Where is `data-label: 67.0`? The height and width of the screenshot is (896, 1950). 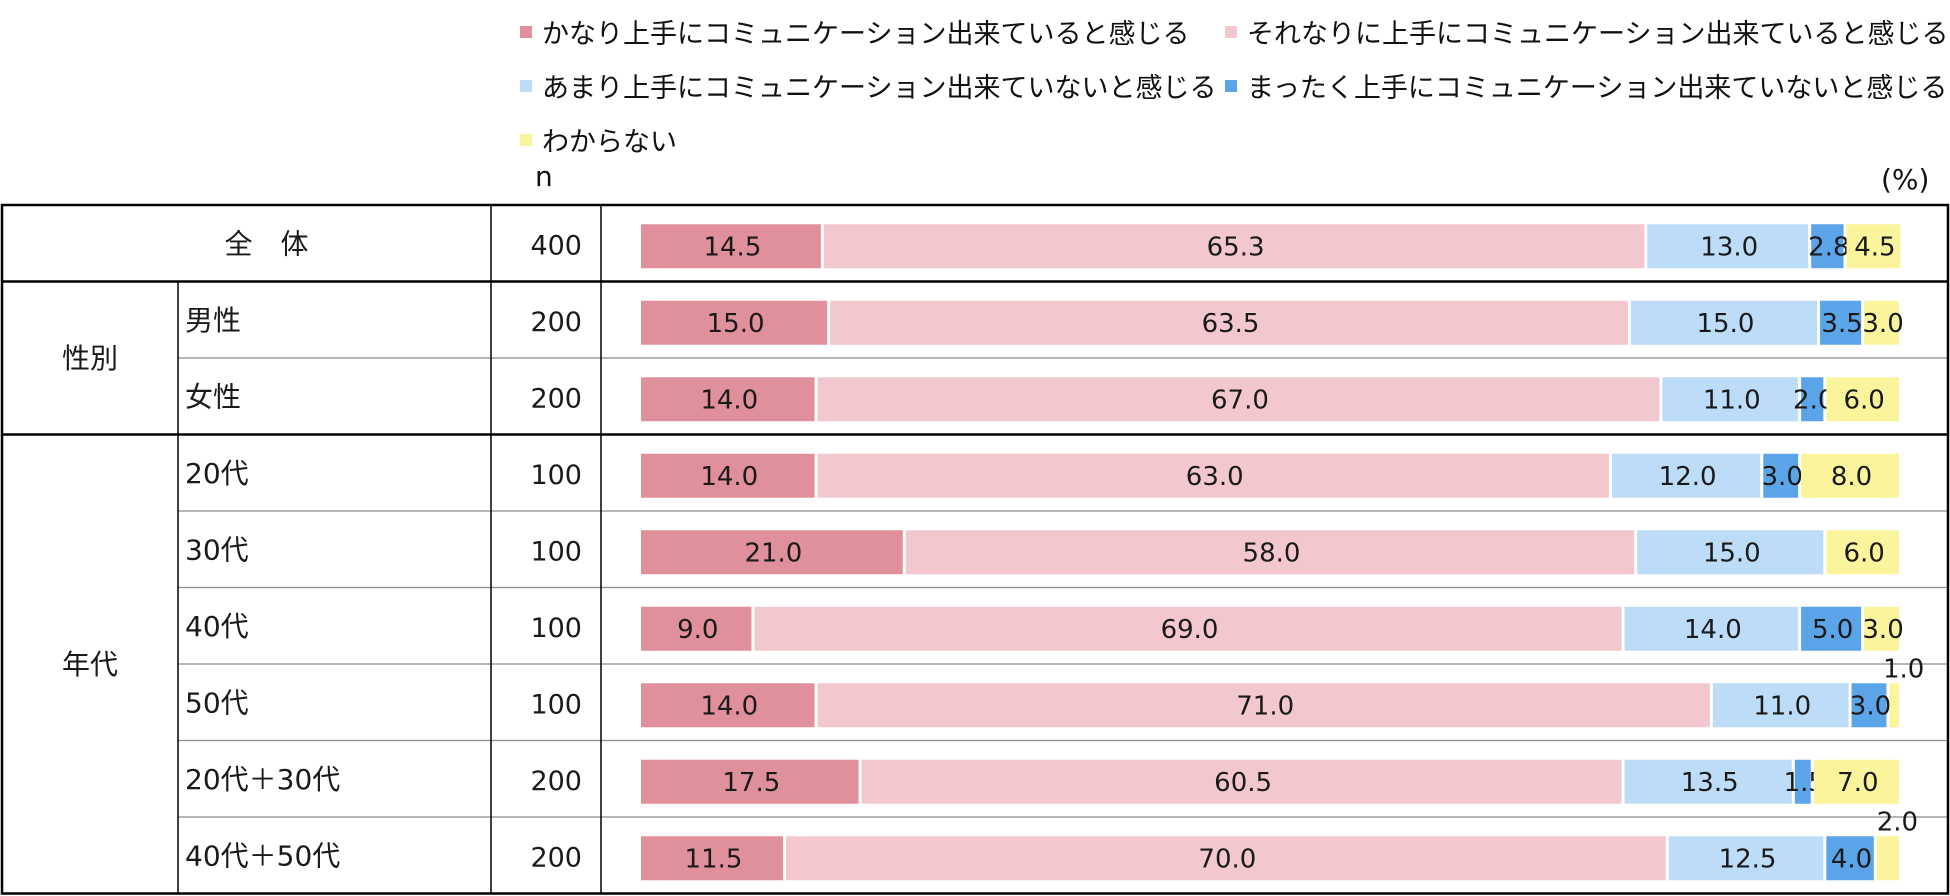
data-label: 67.0 is located at coordinates (1240, 400).